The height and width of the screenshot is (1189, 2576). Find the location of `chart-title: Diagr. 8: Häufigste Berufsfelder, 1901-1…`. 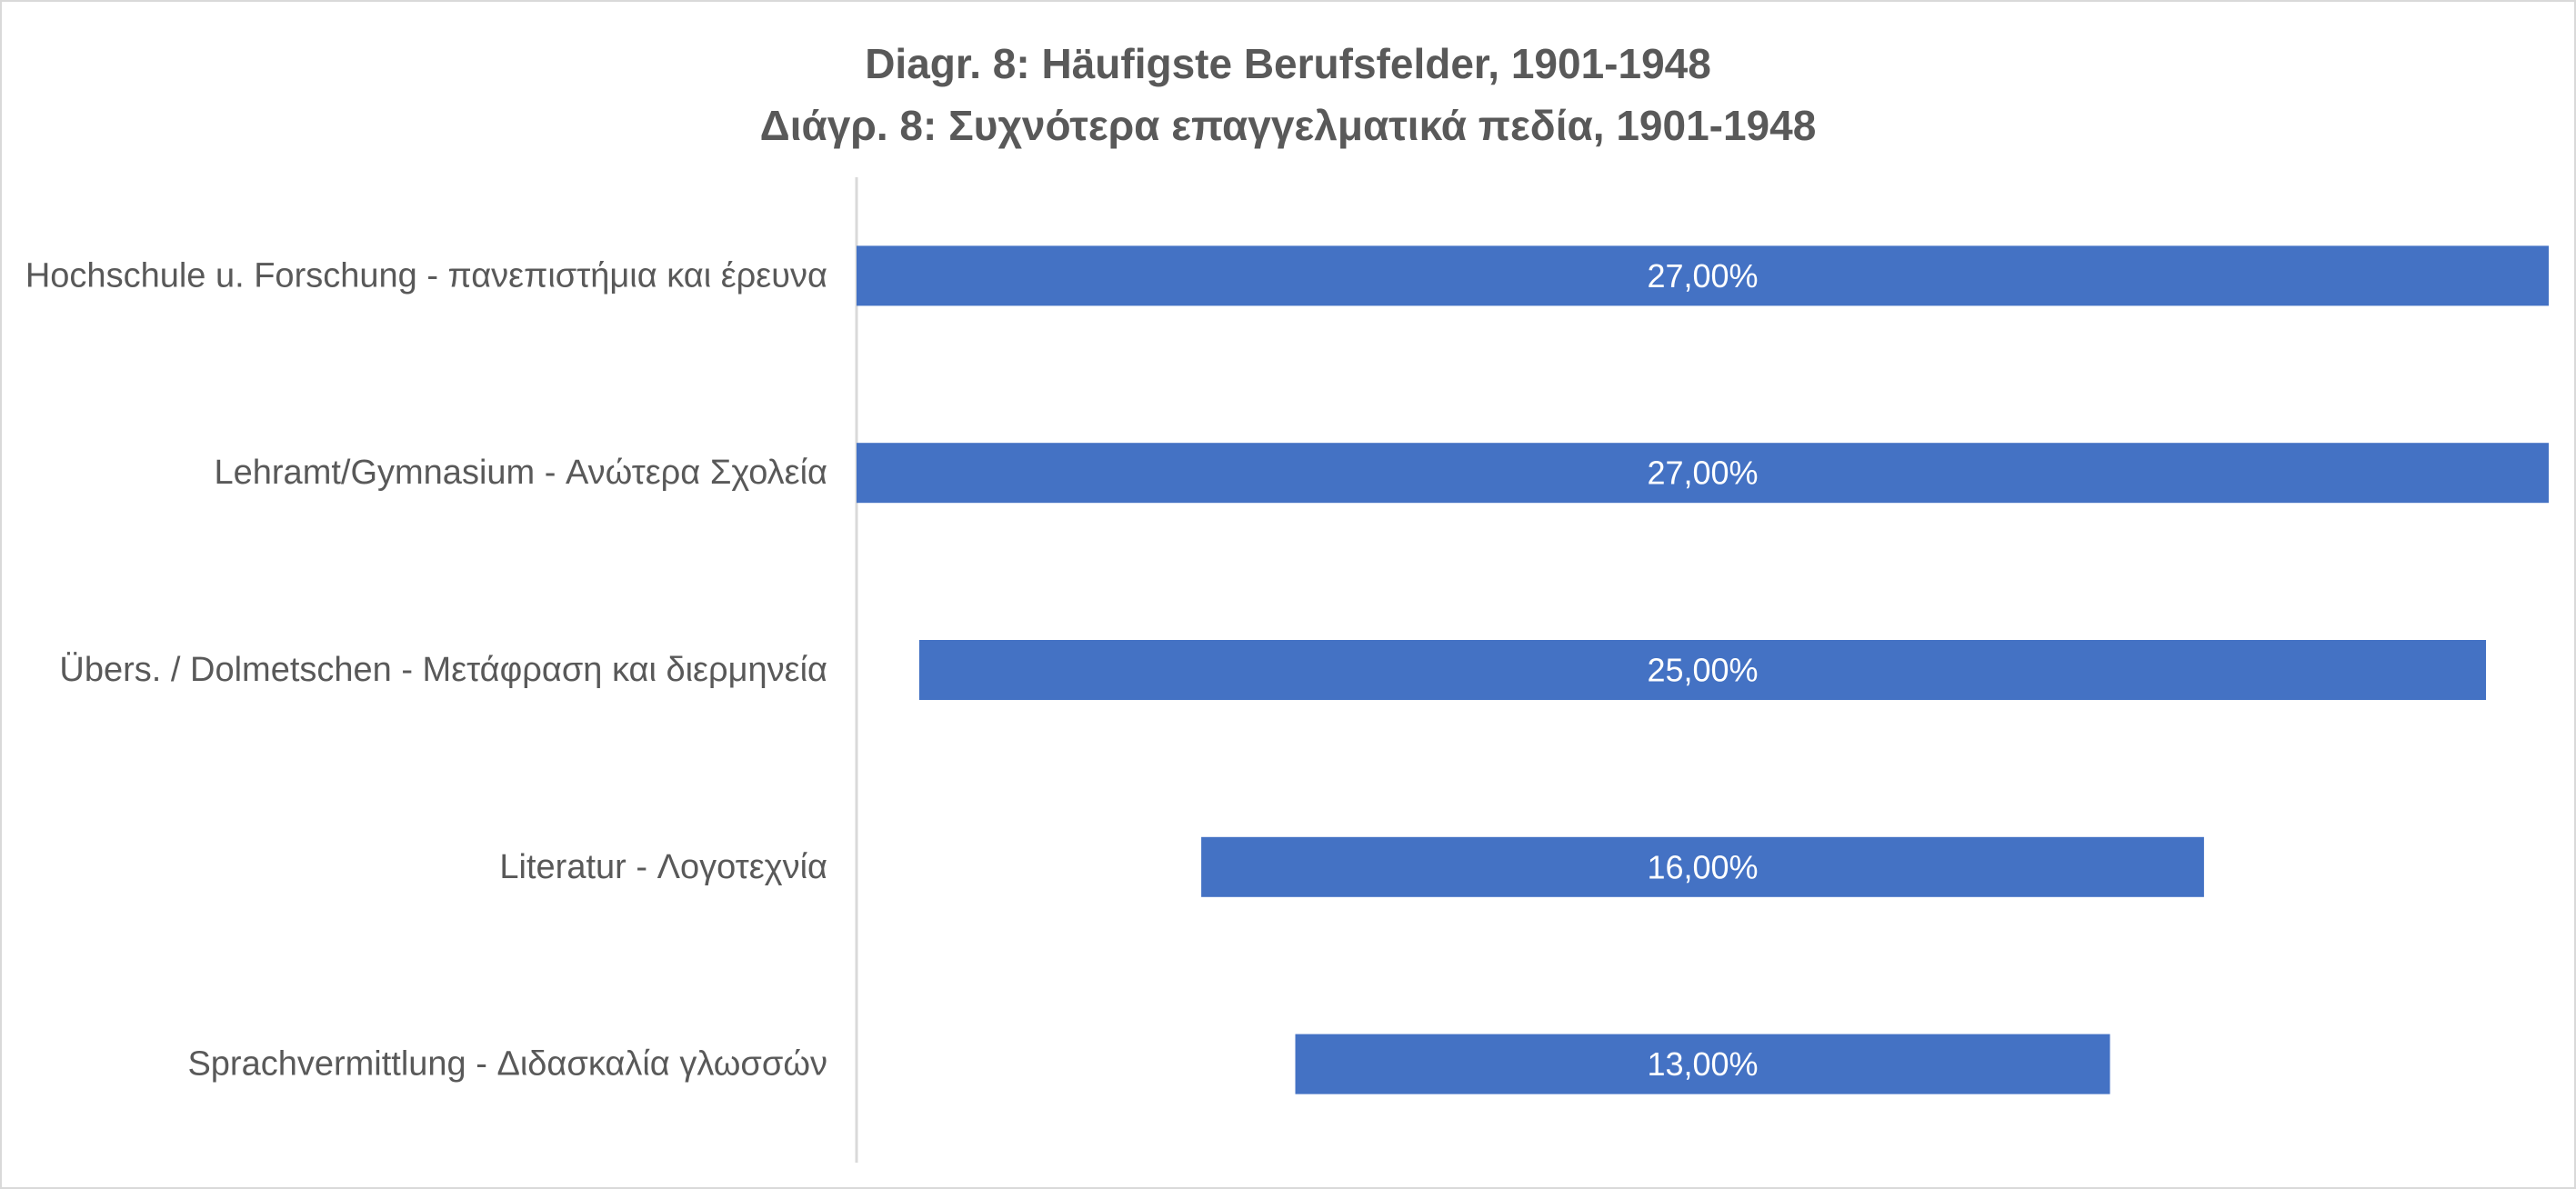

chart-title: Diagr. 8: Häufigste Berufsfelder, 1901-1… is located at coordinates (1288, 63).